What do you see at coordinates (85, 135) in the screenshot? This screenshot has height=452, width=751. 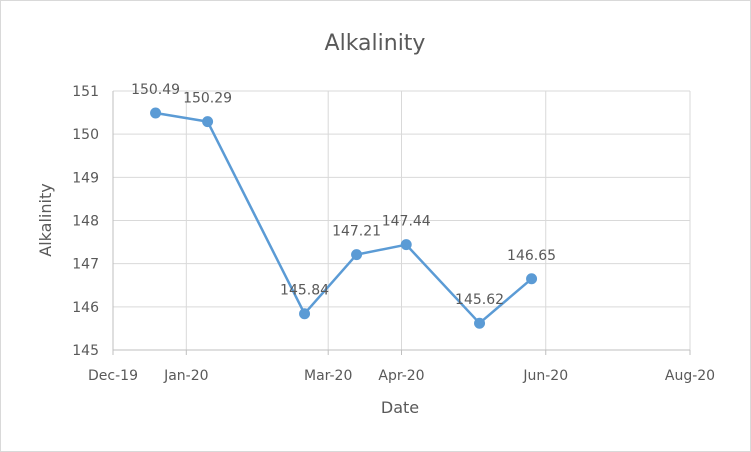 I see `y-tick-label: 150` at bounding box center [85, 135].